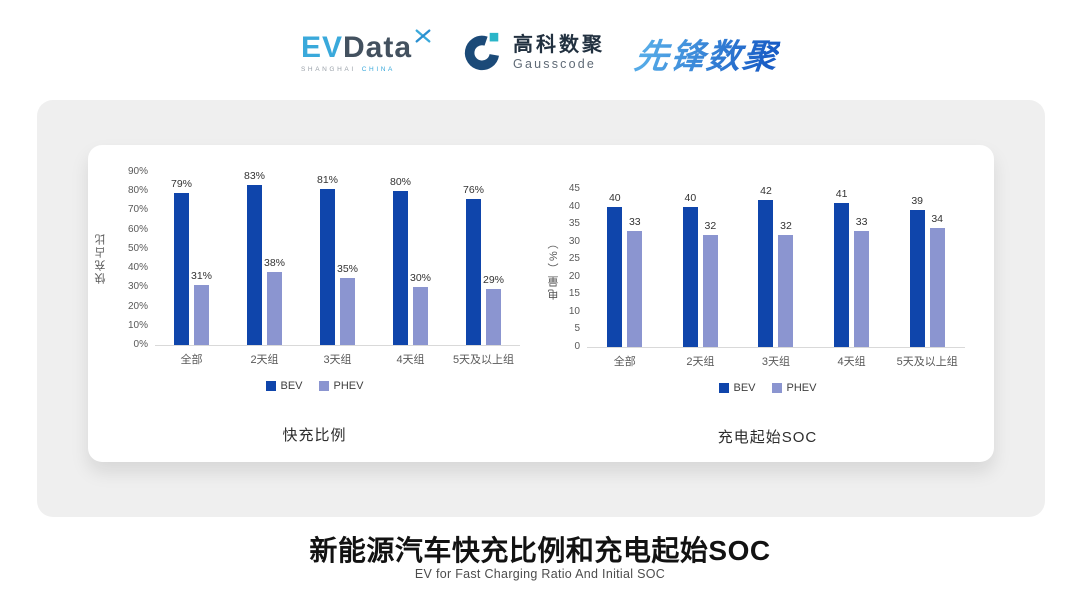 Image resolution: width=1080 pixels, height=608 pixels. I want to click on axis-tick-label: 0%, so click(140, 344).